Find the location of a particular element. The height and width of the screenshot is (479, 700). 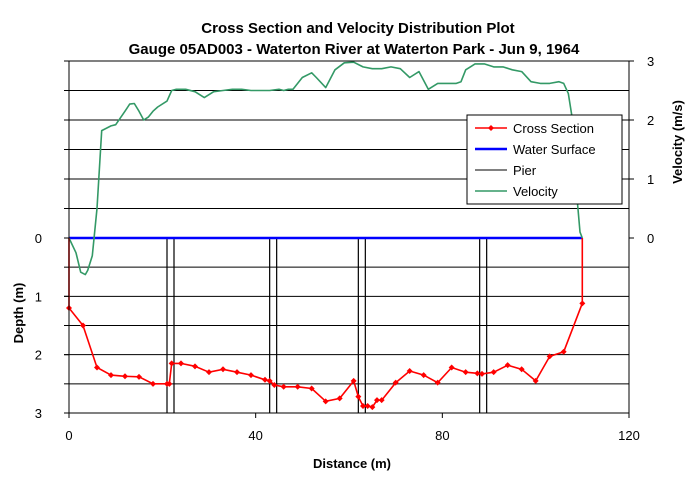

velocity-tick-label: 3 is located at coordinates (650, 61).